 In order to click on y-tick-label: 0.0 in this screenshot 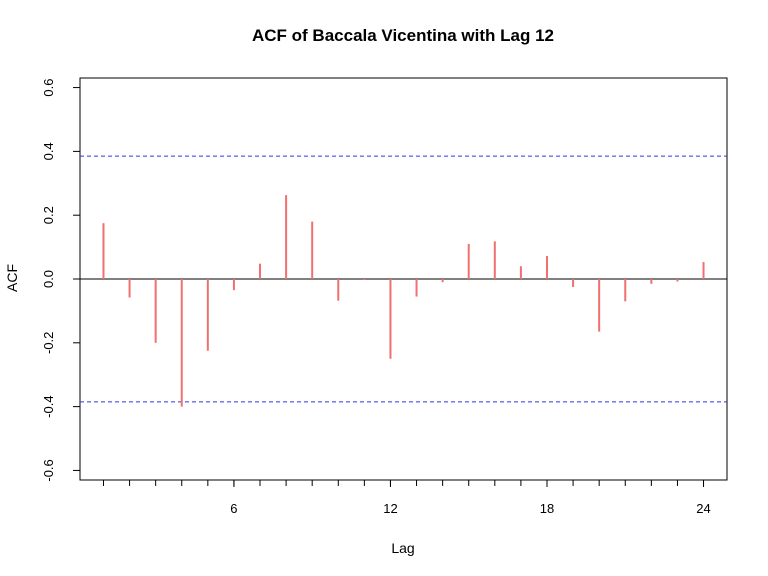, I will do `click(48, 279)`.